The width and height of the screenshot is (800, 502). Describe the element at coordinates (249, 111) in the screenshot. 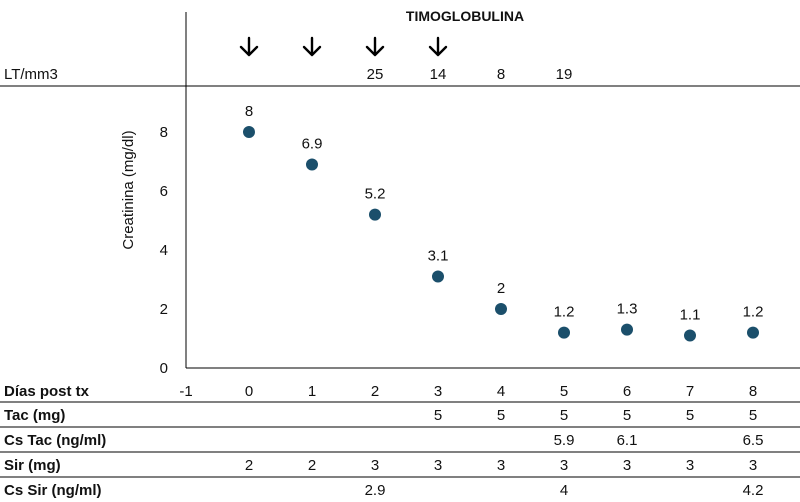

I see `data-label: 8` at that location.